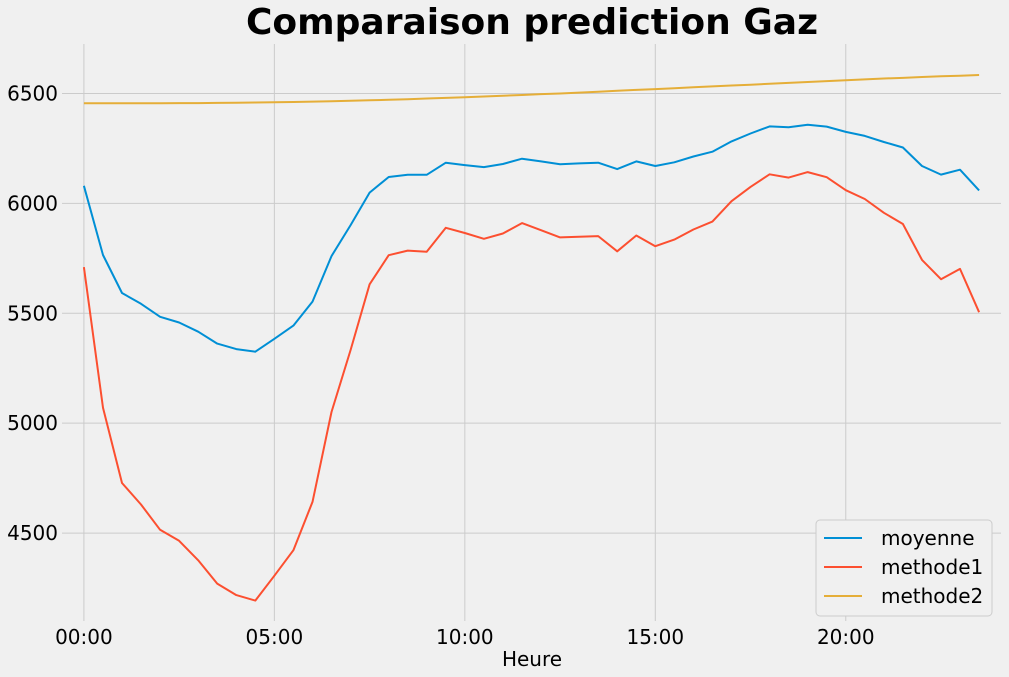  Describe the element at coordinates (275, 637) in the screenshot. I see `x-tick-label: 05:00` at that location.